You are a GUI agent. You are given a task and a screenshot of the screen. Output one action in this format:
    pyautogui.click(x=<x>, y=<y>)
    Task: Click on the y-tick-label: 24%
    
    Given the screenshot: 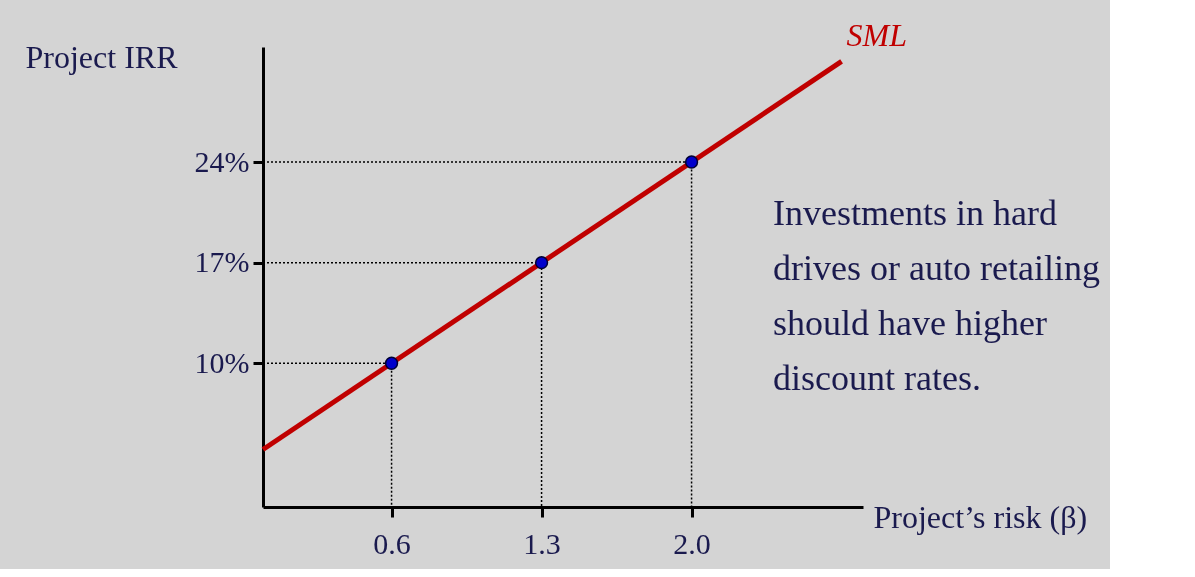 What is the action you would take?
    pyautogui.click(x=222, y=161)
    